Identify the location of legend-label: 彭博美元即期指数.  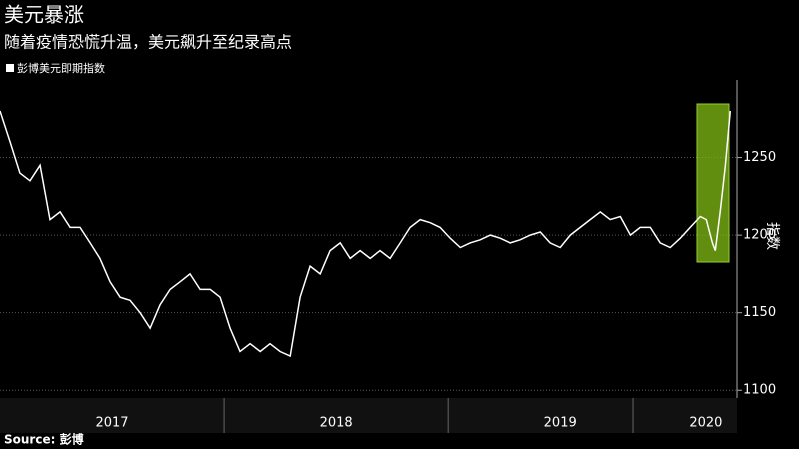
(61, 68).